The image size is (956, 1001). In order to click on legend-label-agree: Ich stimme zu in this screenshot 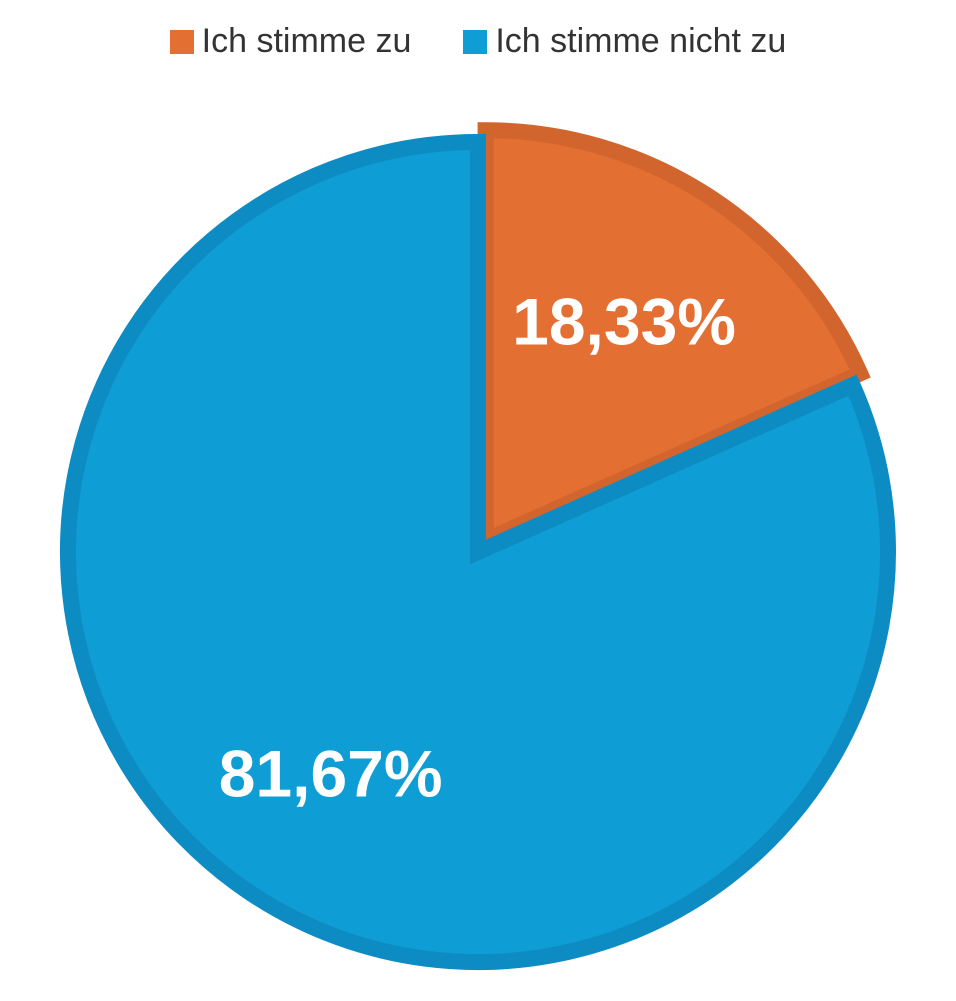, I will do `click(306, 41)`.